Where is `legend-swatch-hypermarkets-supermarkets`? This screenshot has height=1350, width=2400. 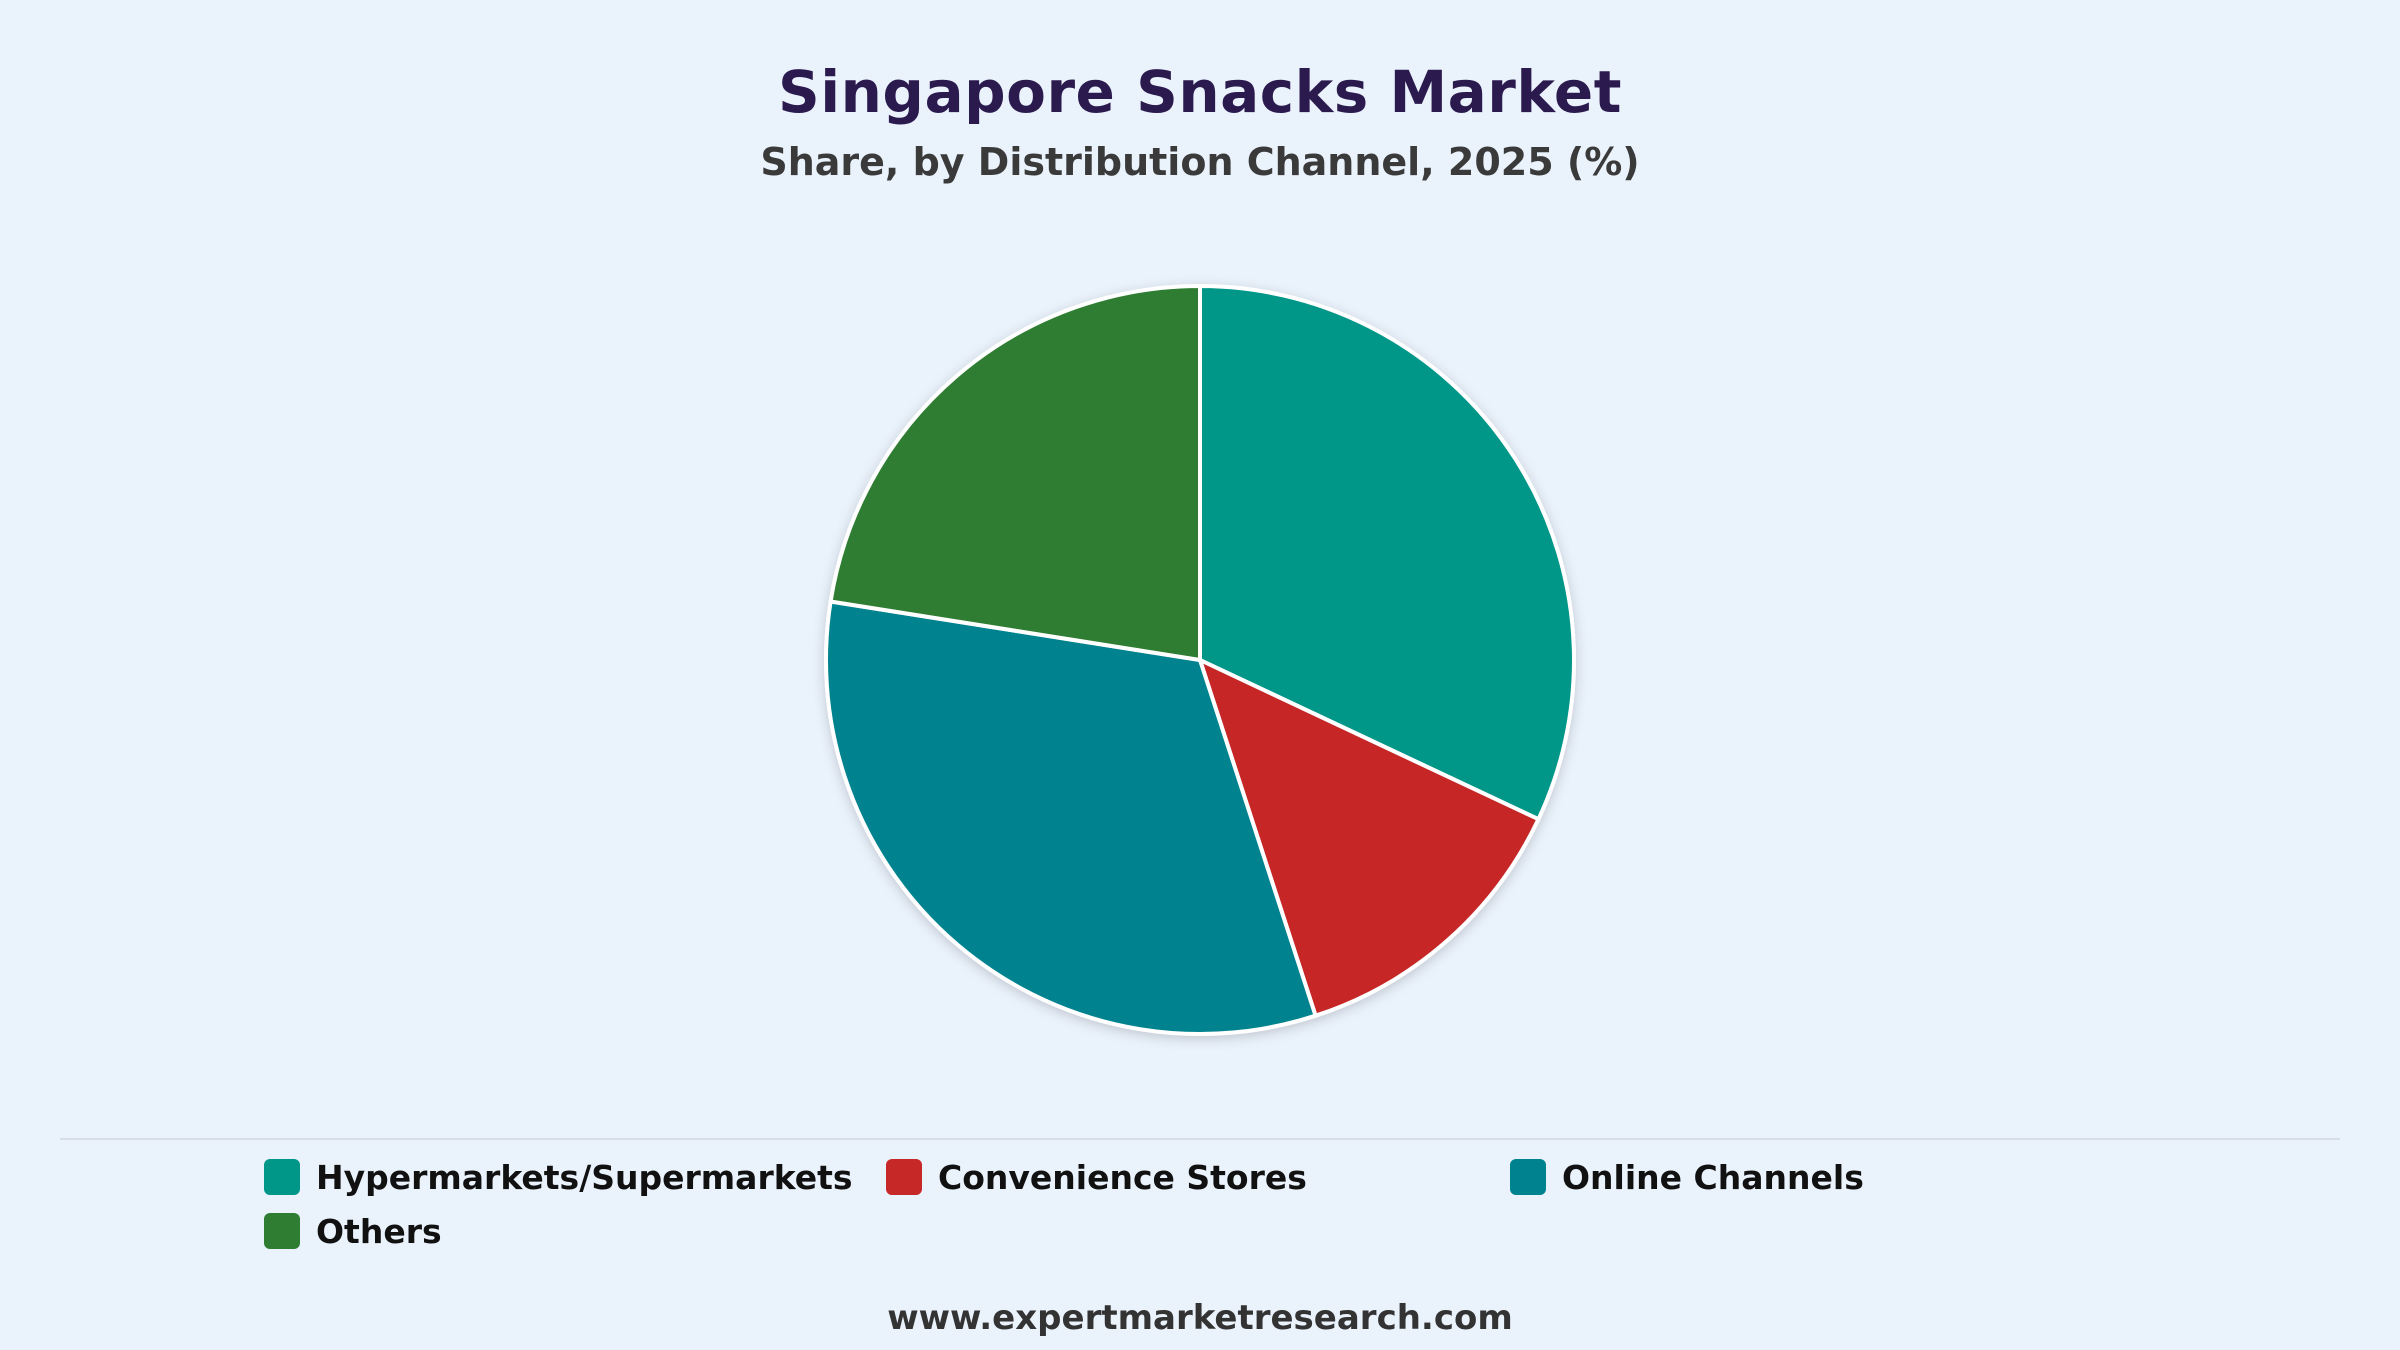 legend-swatch-hypermarkets-supermarkets is located at coordinates (282, 1177).